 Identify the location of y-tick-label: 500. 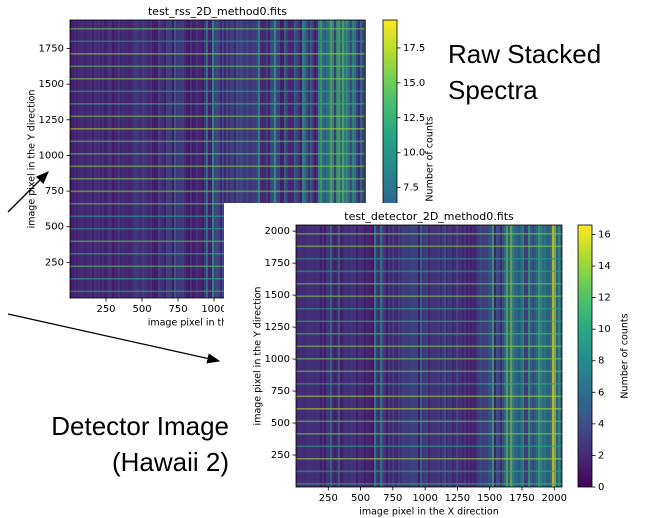
(54, 227).